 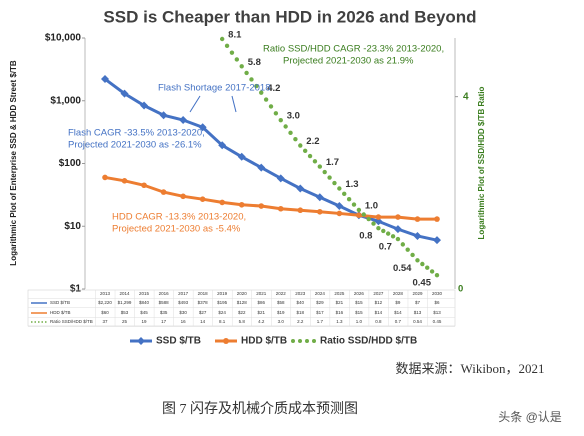 What do you see at coordinates (378, 293) in the screenshot?
I see `x-tick-label: 2027` at bounding box center [378, 293].